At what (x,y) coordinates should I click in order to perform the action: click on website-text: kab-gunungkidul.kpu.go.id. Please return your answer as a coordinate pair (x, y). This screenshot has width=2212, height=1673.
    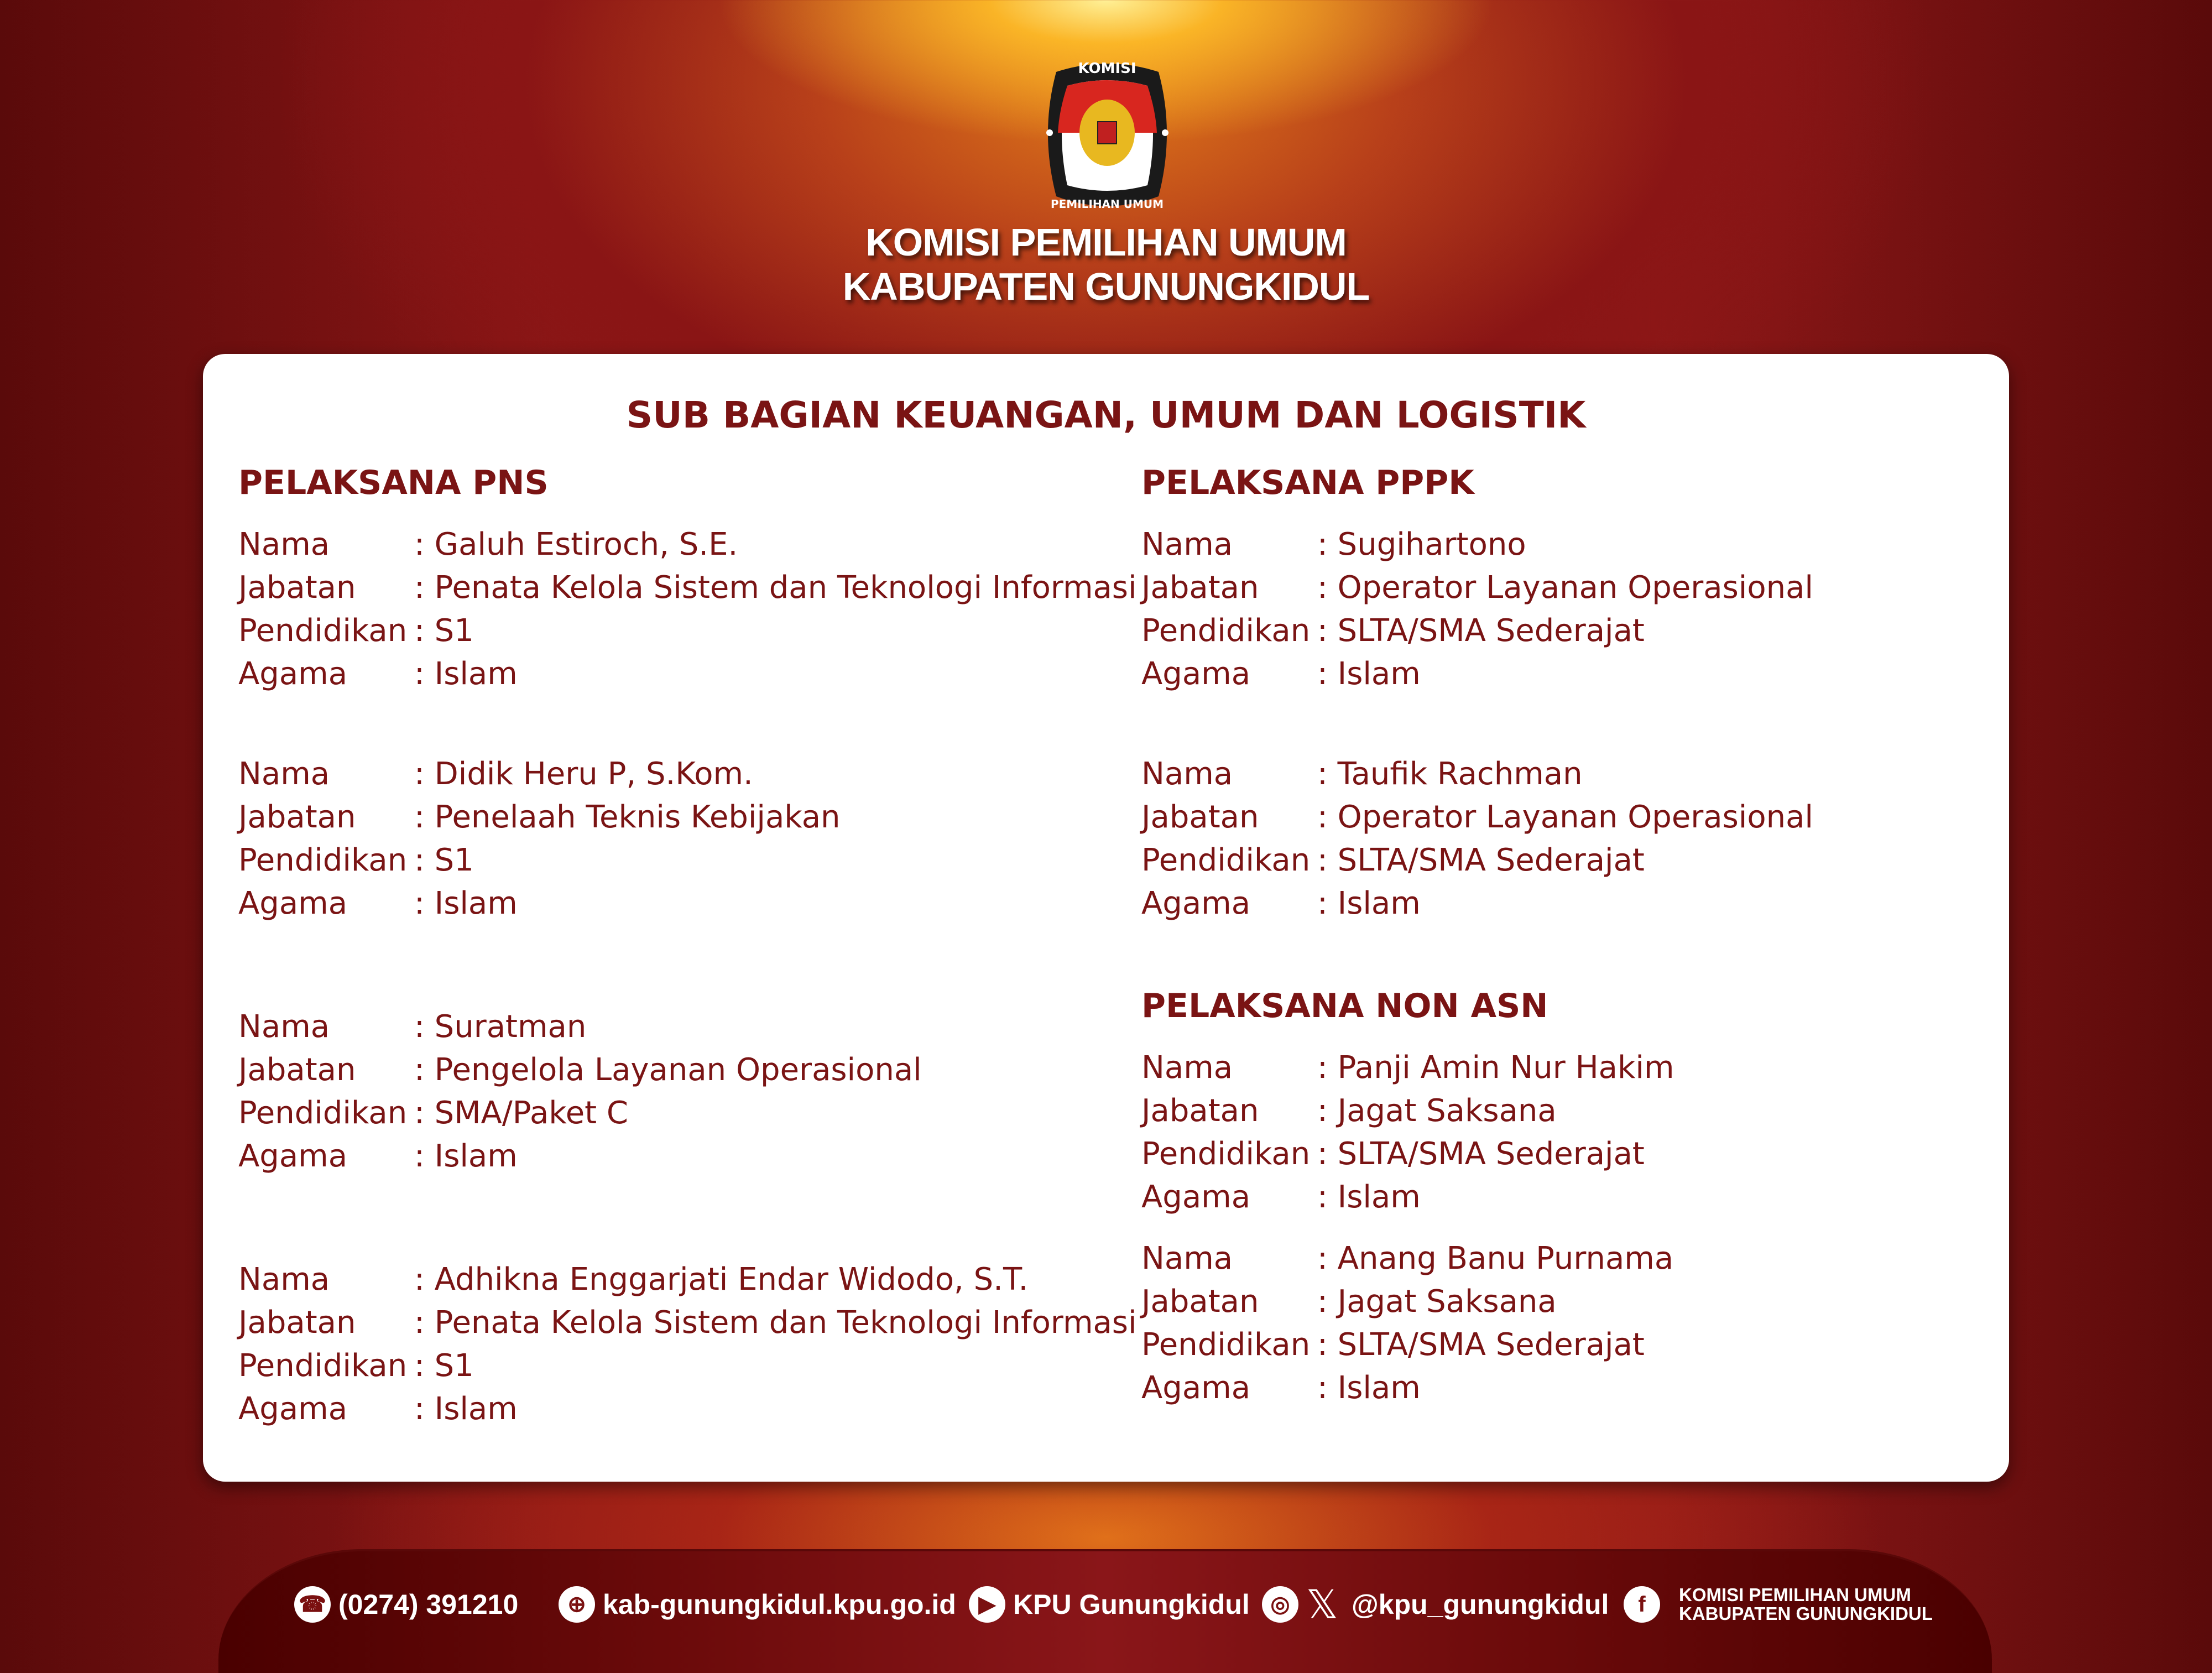
    Looking at the image, I should click on (780, 1604).